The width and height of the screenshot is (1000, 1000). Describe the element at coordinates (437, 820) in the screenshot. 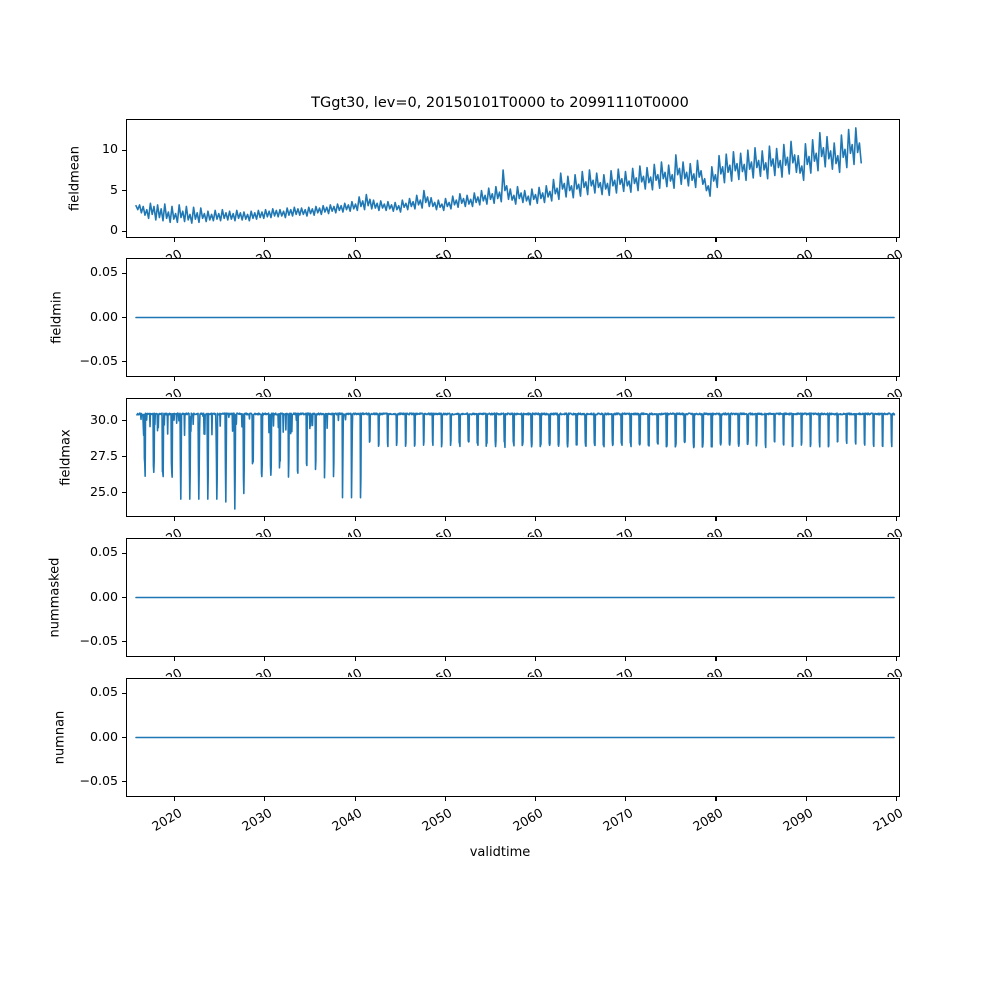

I see `xtick-label-numnan-3: 2050` at that location.